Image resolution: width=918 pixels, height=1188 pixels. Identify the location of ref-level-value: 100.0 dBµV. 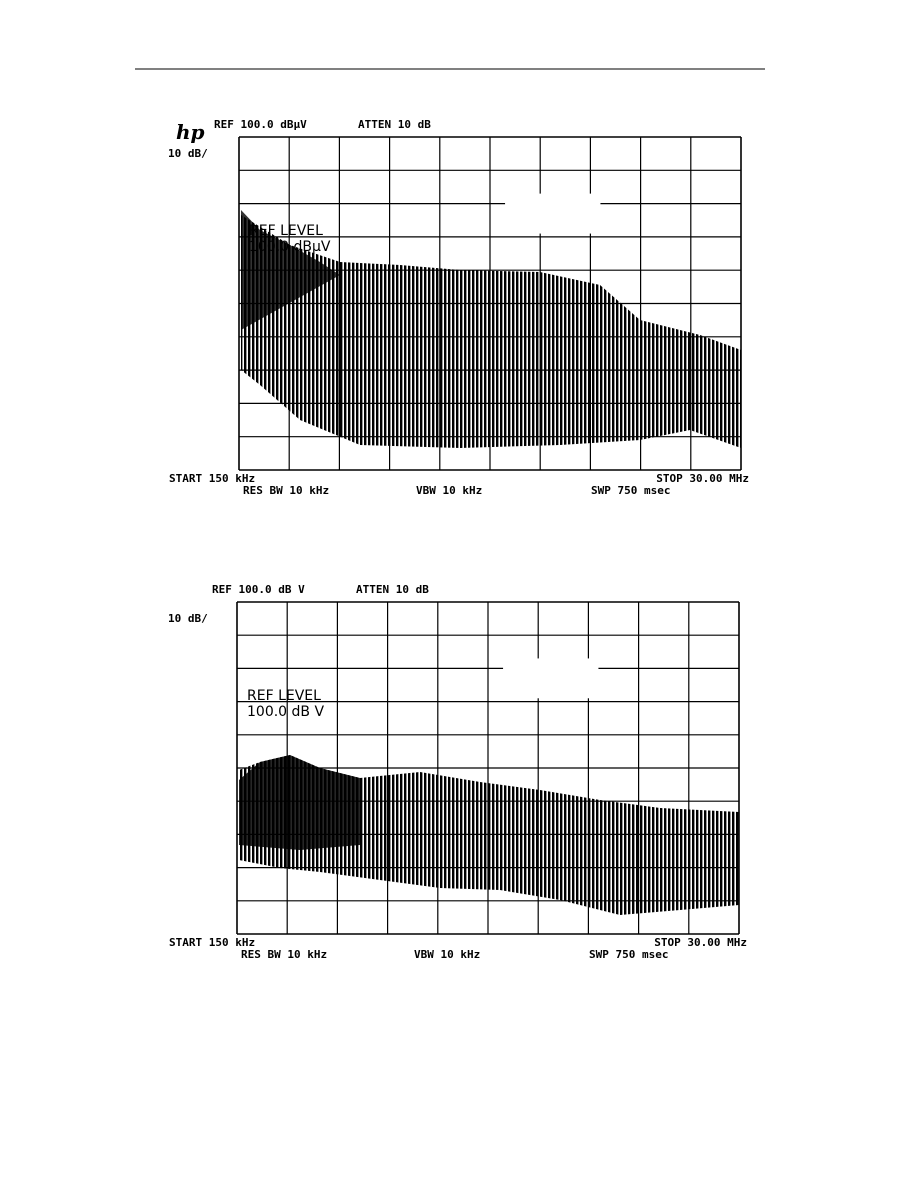
(290, 247).